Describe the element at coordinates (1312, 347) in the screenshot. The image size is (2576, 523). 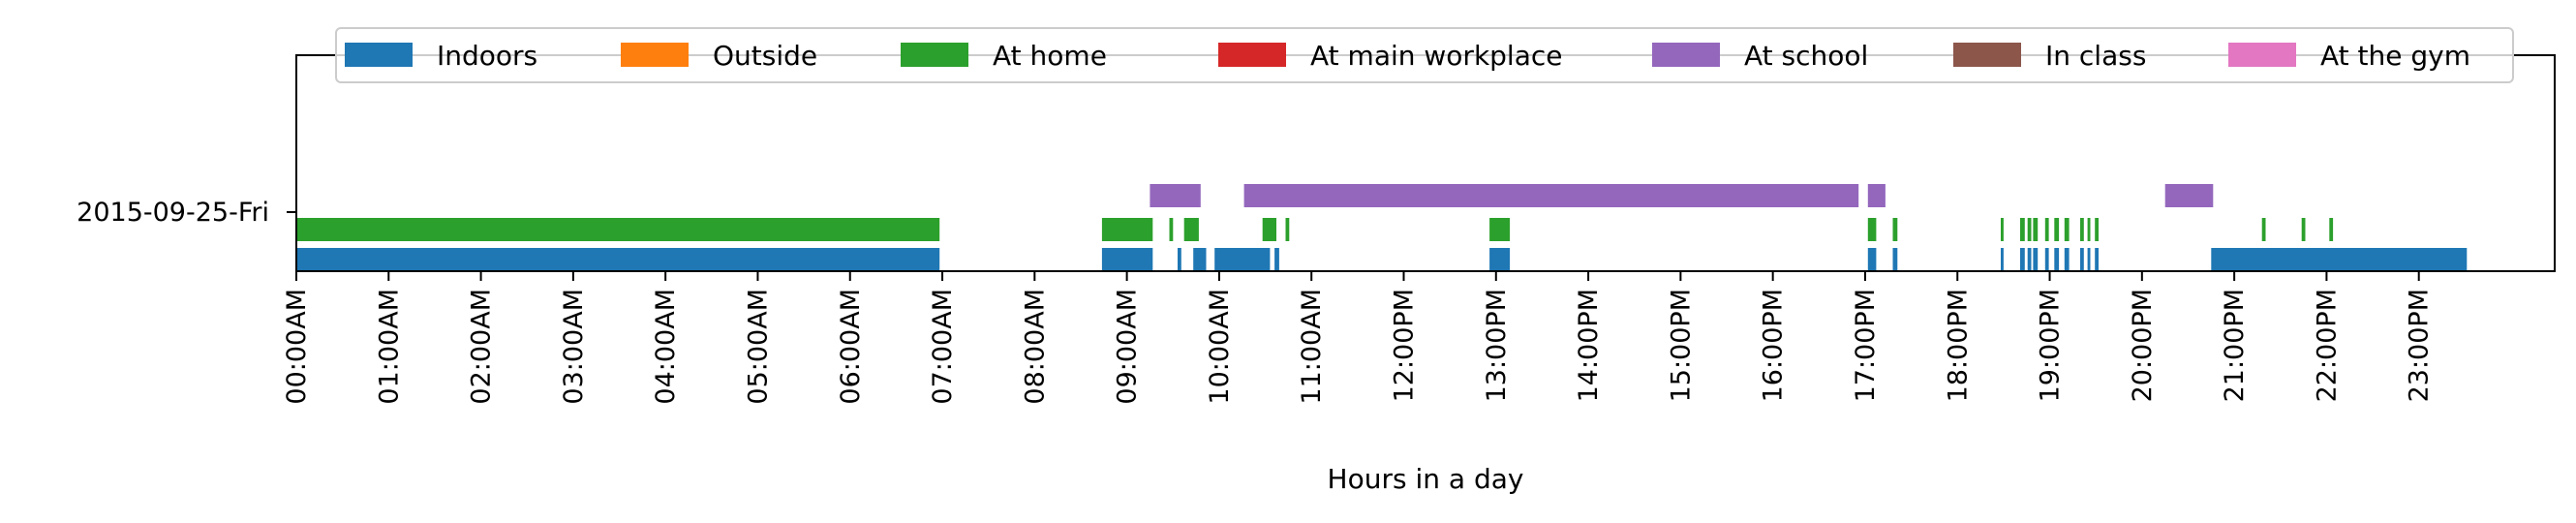
I see `x-tick-label: 11:00AM` at that location.